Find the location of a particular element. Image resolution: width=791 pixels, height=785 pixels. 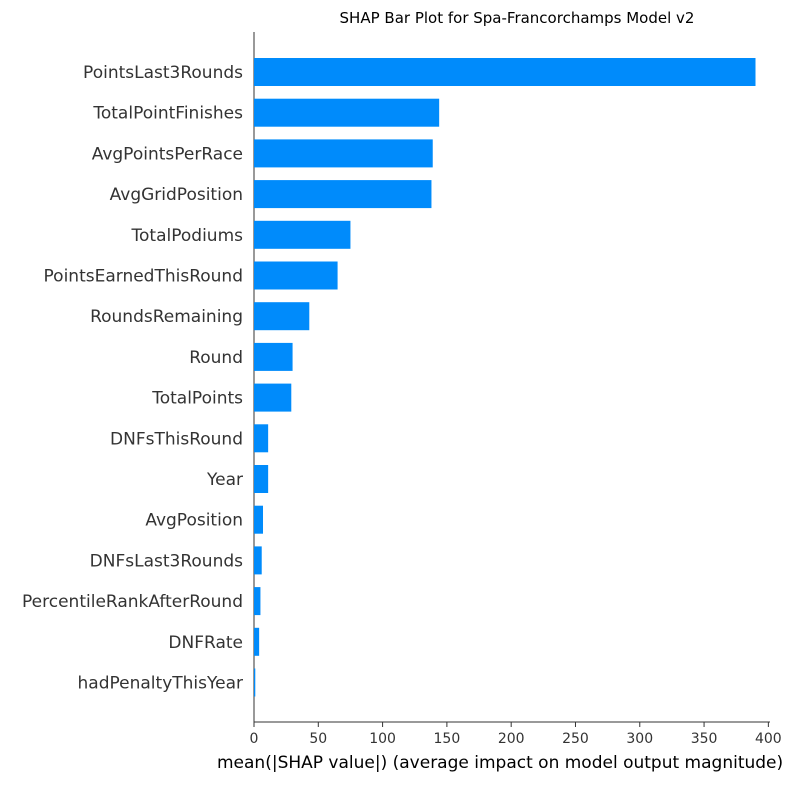

category-label-TotalPoints: TotalPoints is located at coordinates (197, 399).